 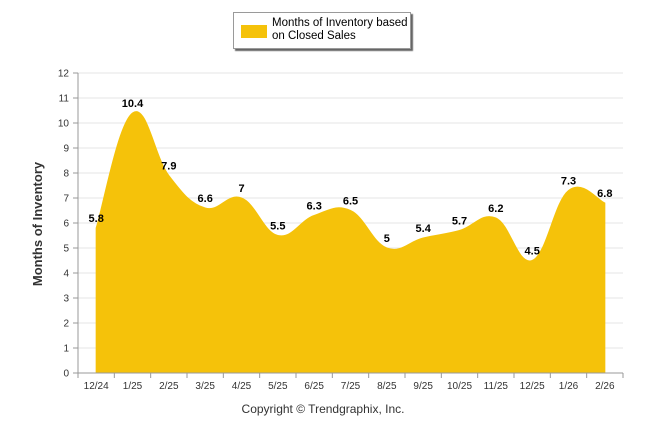 I want to click on data-label: 4.5, so click(x=532, y=252).